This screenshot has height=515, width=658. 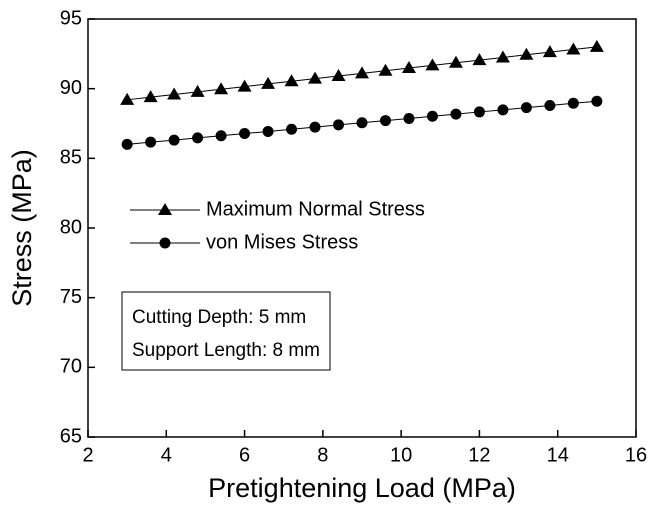 I want to click on y-axis-label: Stress (MPa), so click(x=22, y=228).